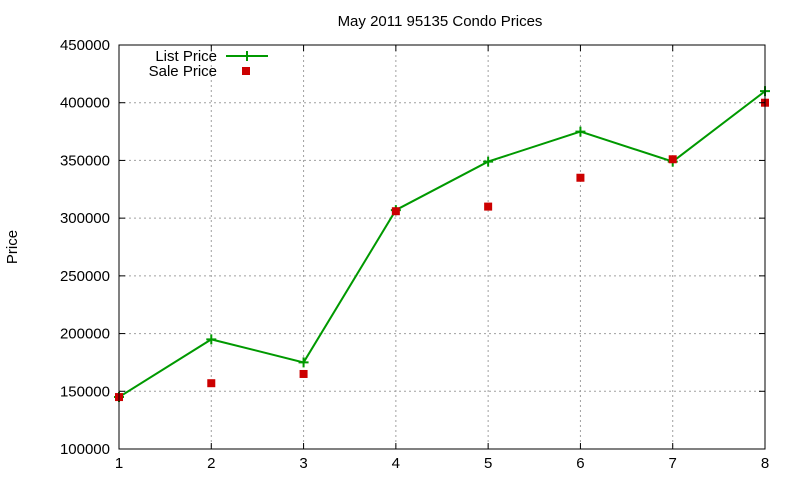  I want to click on x-tick-label: 1, so click(119, 463).